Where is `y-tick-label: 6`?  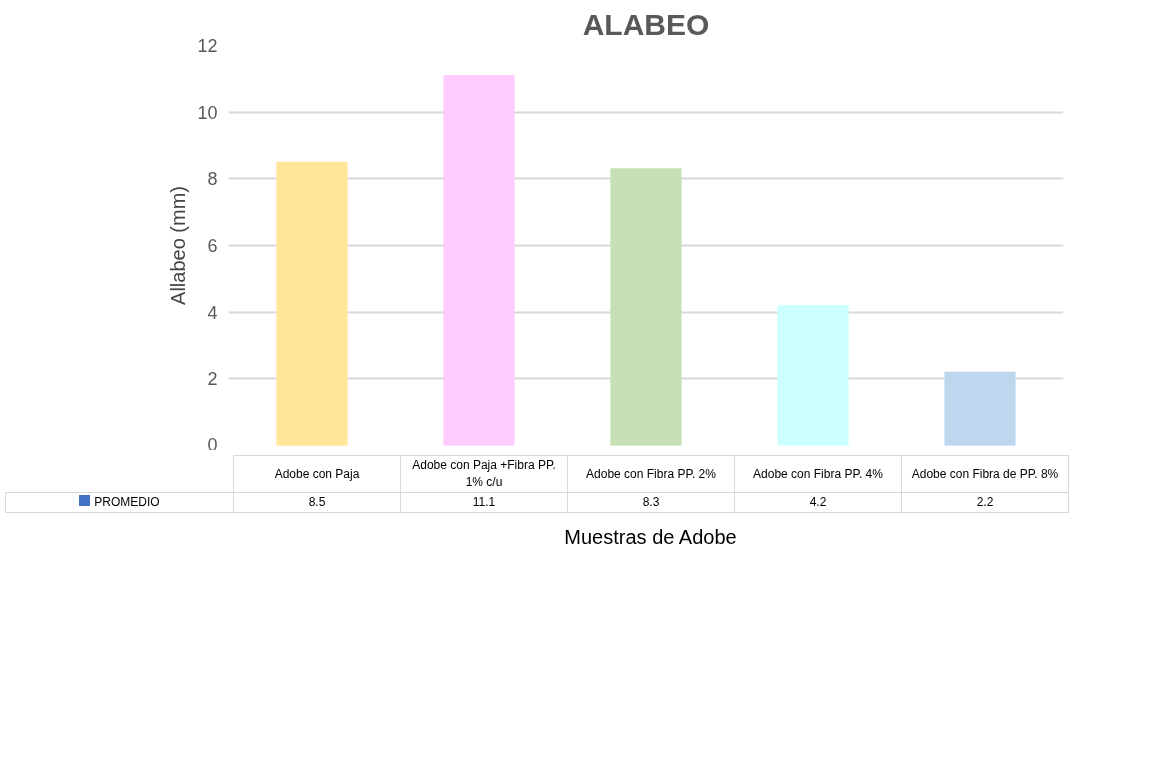
y-tick-label: 6 is located at coordinates (212, 246).